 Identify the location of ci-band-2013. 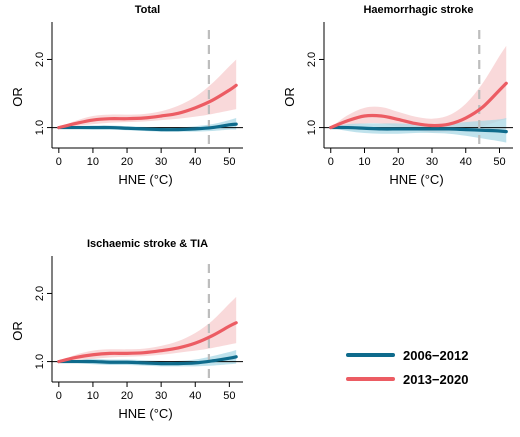
(418, 89).